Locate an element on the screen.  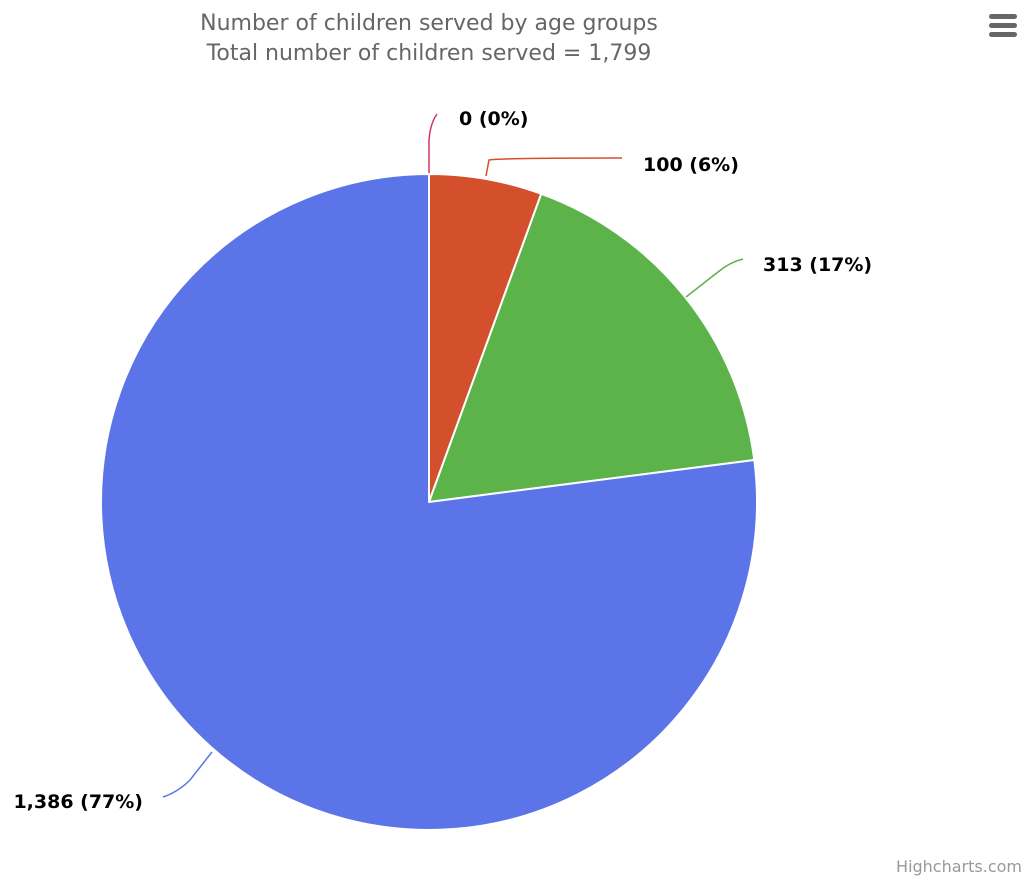
highcharts-credits-link: Highcharts.com is located at coordinates (959, 866).